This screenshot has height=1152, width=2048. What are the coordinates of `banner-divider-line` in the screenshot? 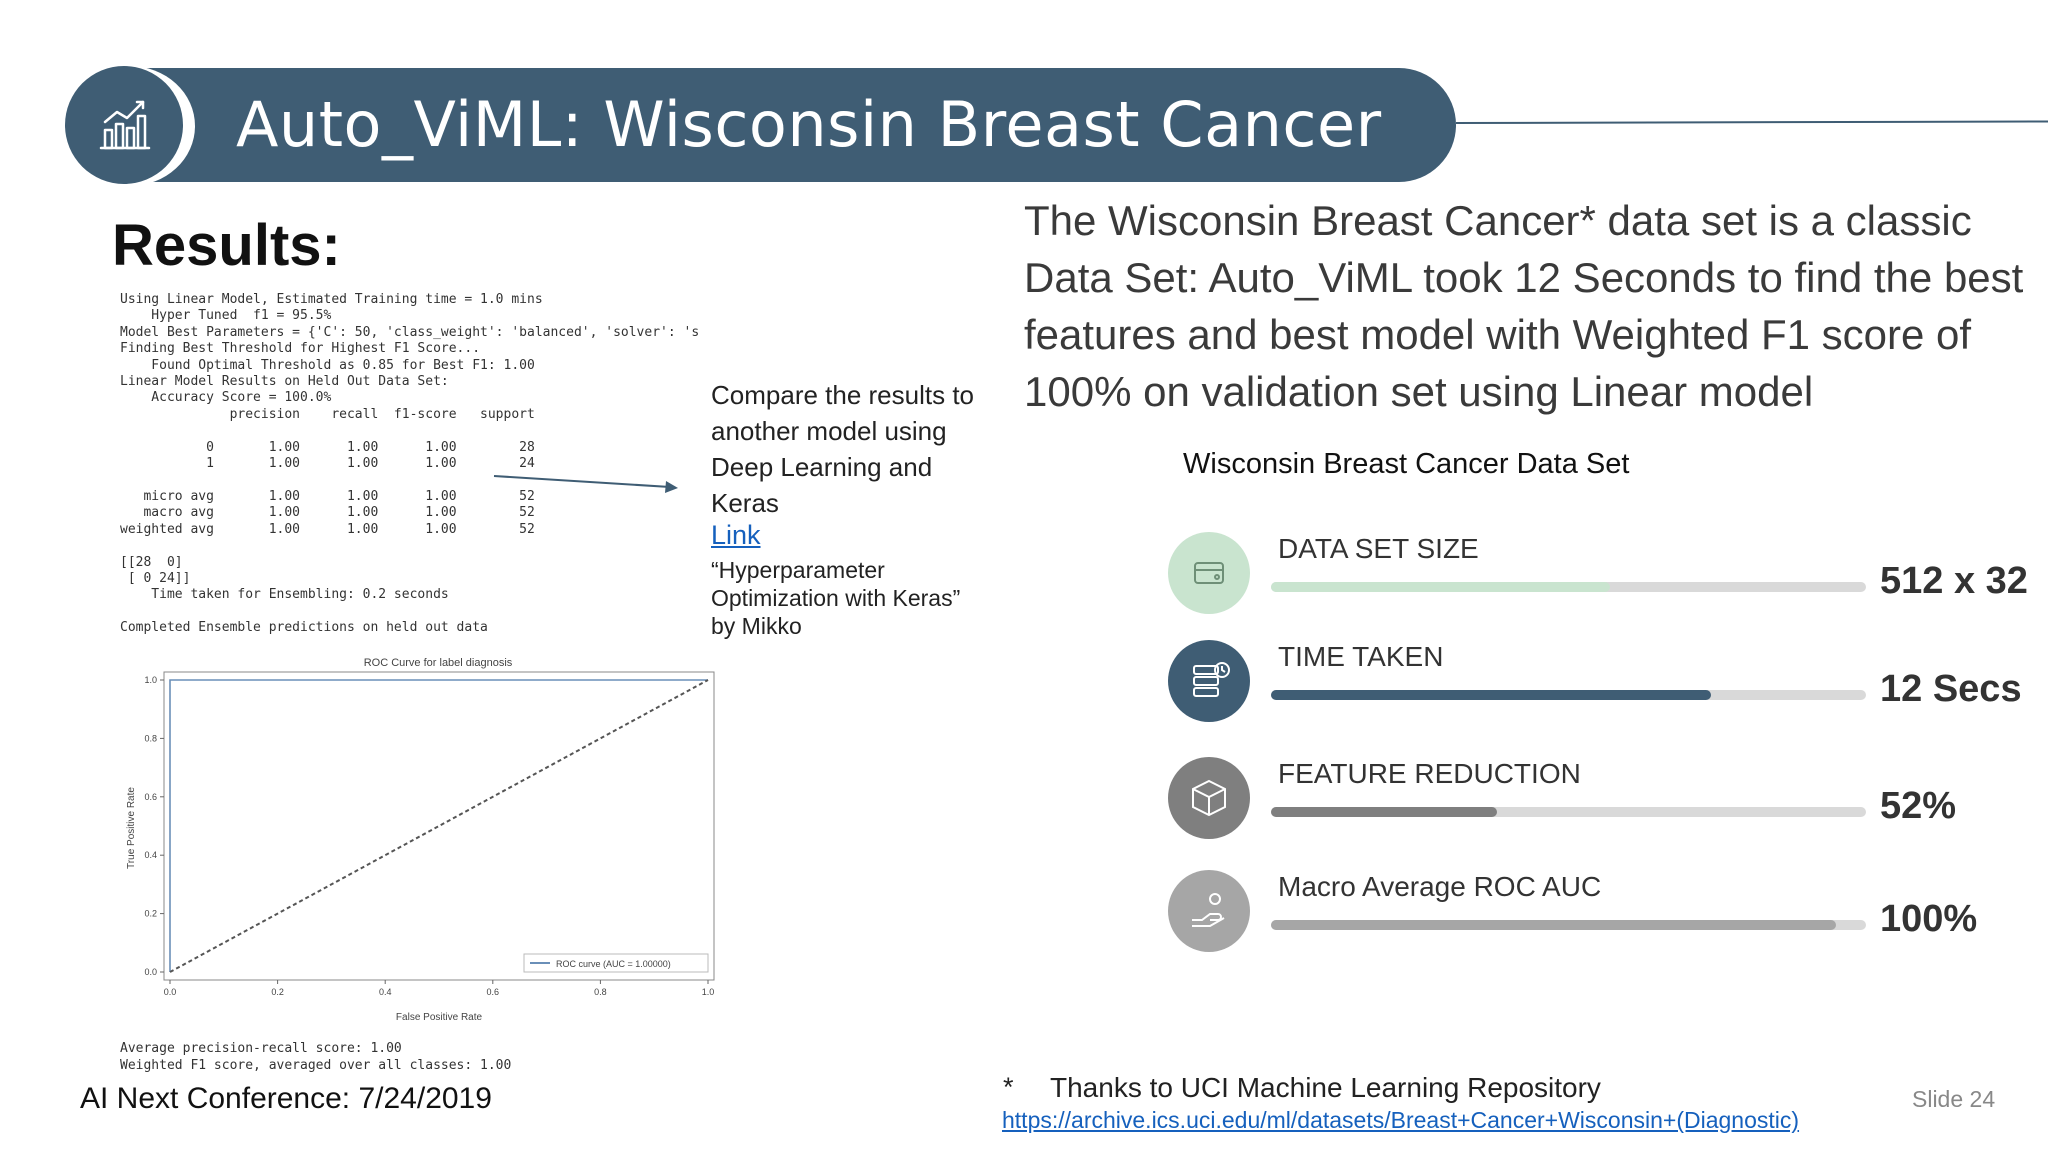 It's located at (1751, 122).